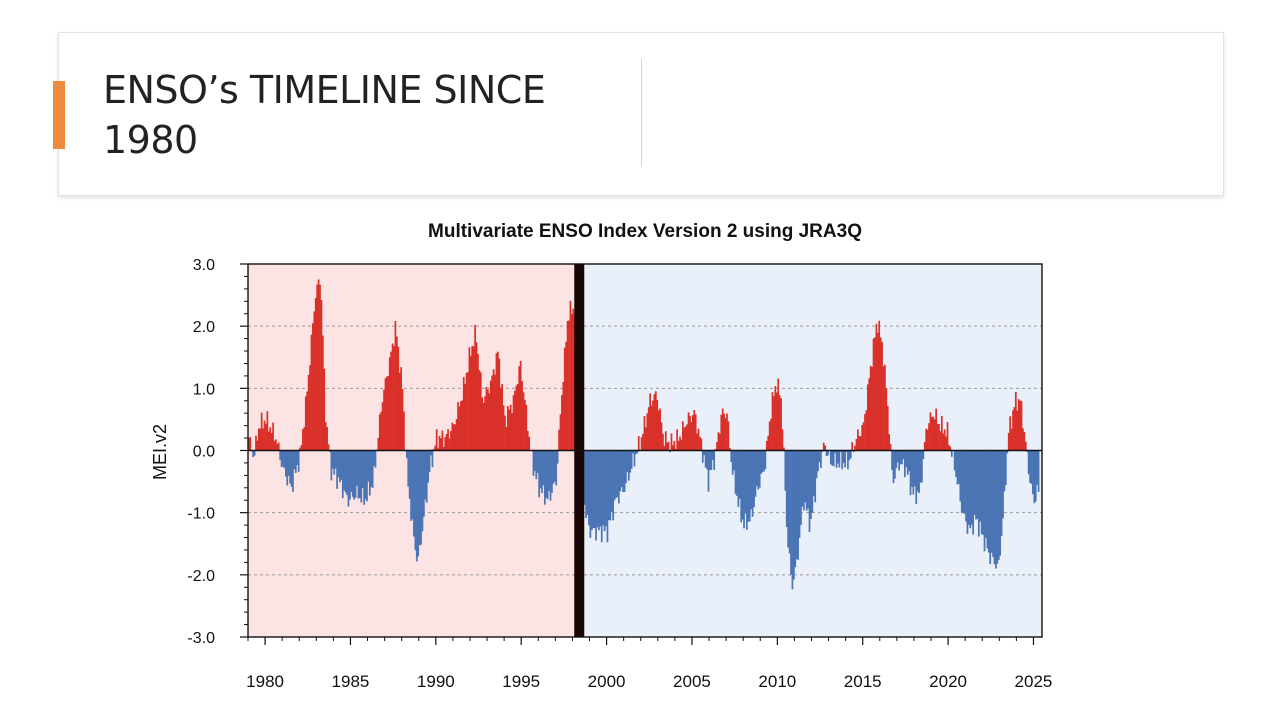 This screenshot has height=720, width=1280. What do you see at coordinates (521, 681) in the screenshot?
I see `x-tick-label: 1995` at bounding box center [521, 681].